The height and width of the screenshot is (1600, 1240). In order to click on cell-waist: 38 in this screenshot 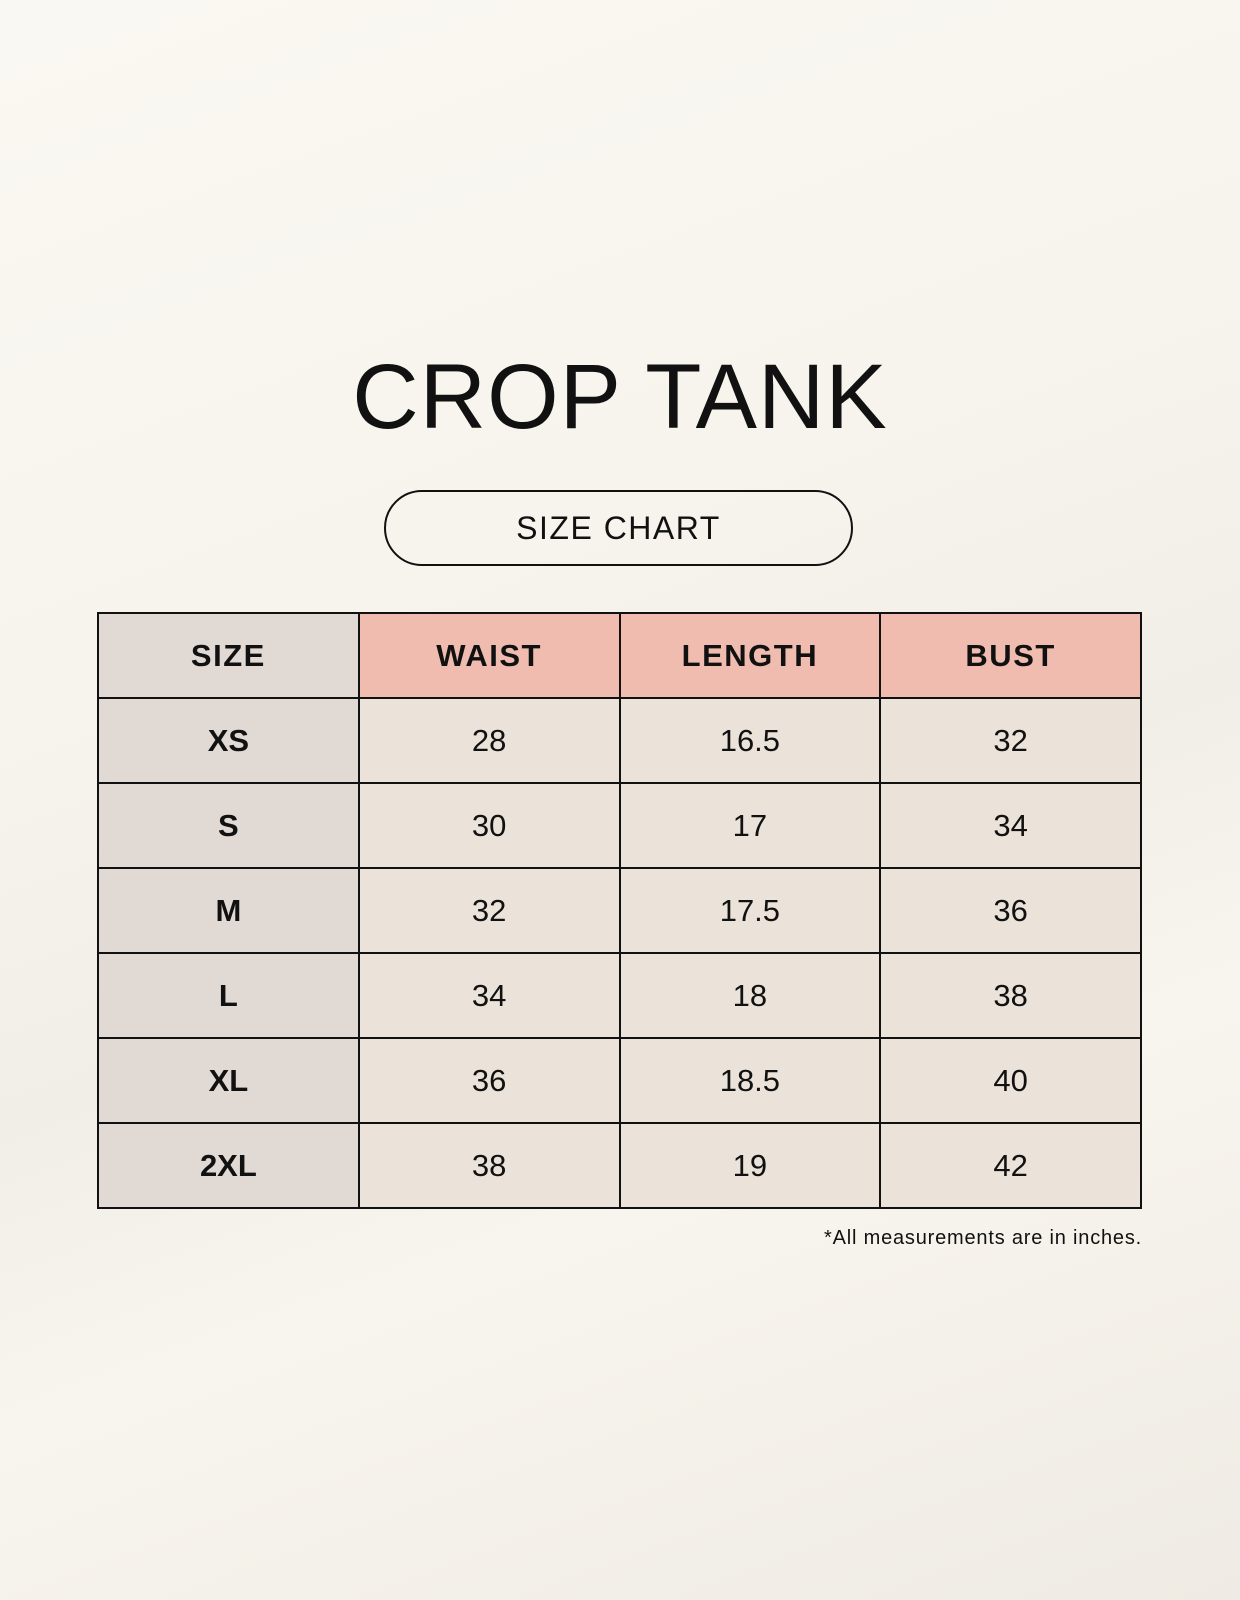, I will do `click(489, 1165)`.